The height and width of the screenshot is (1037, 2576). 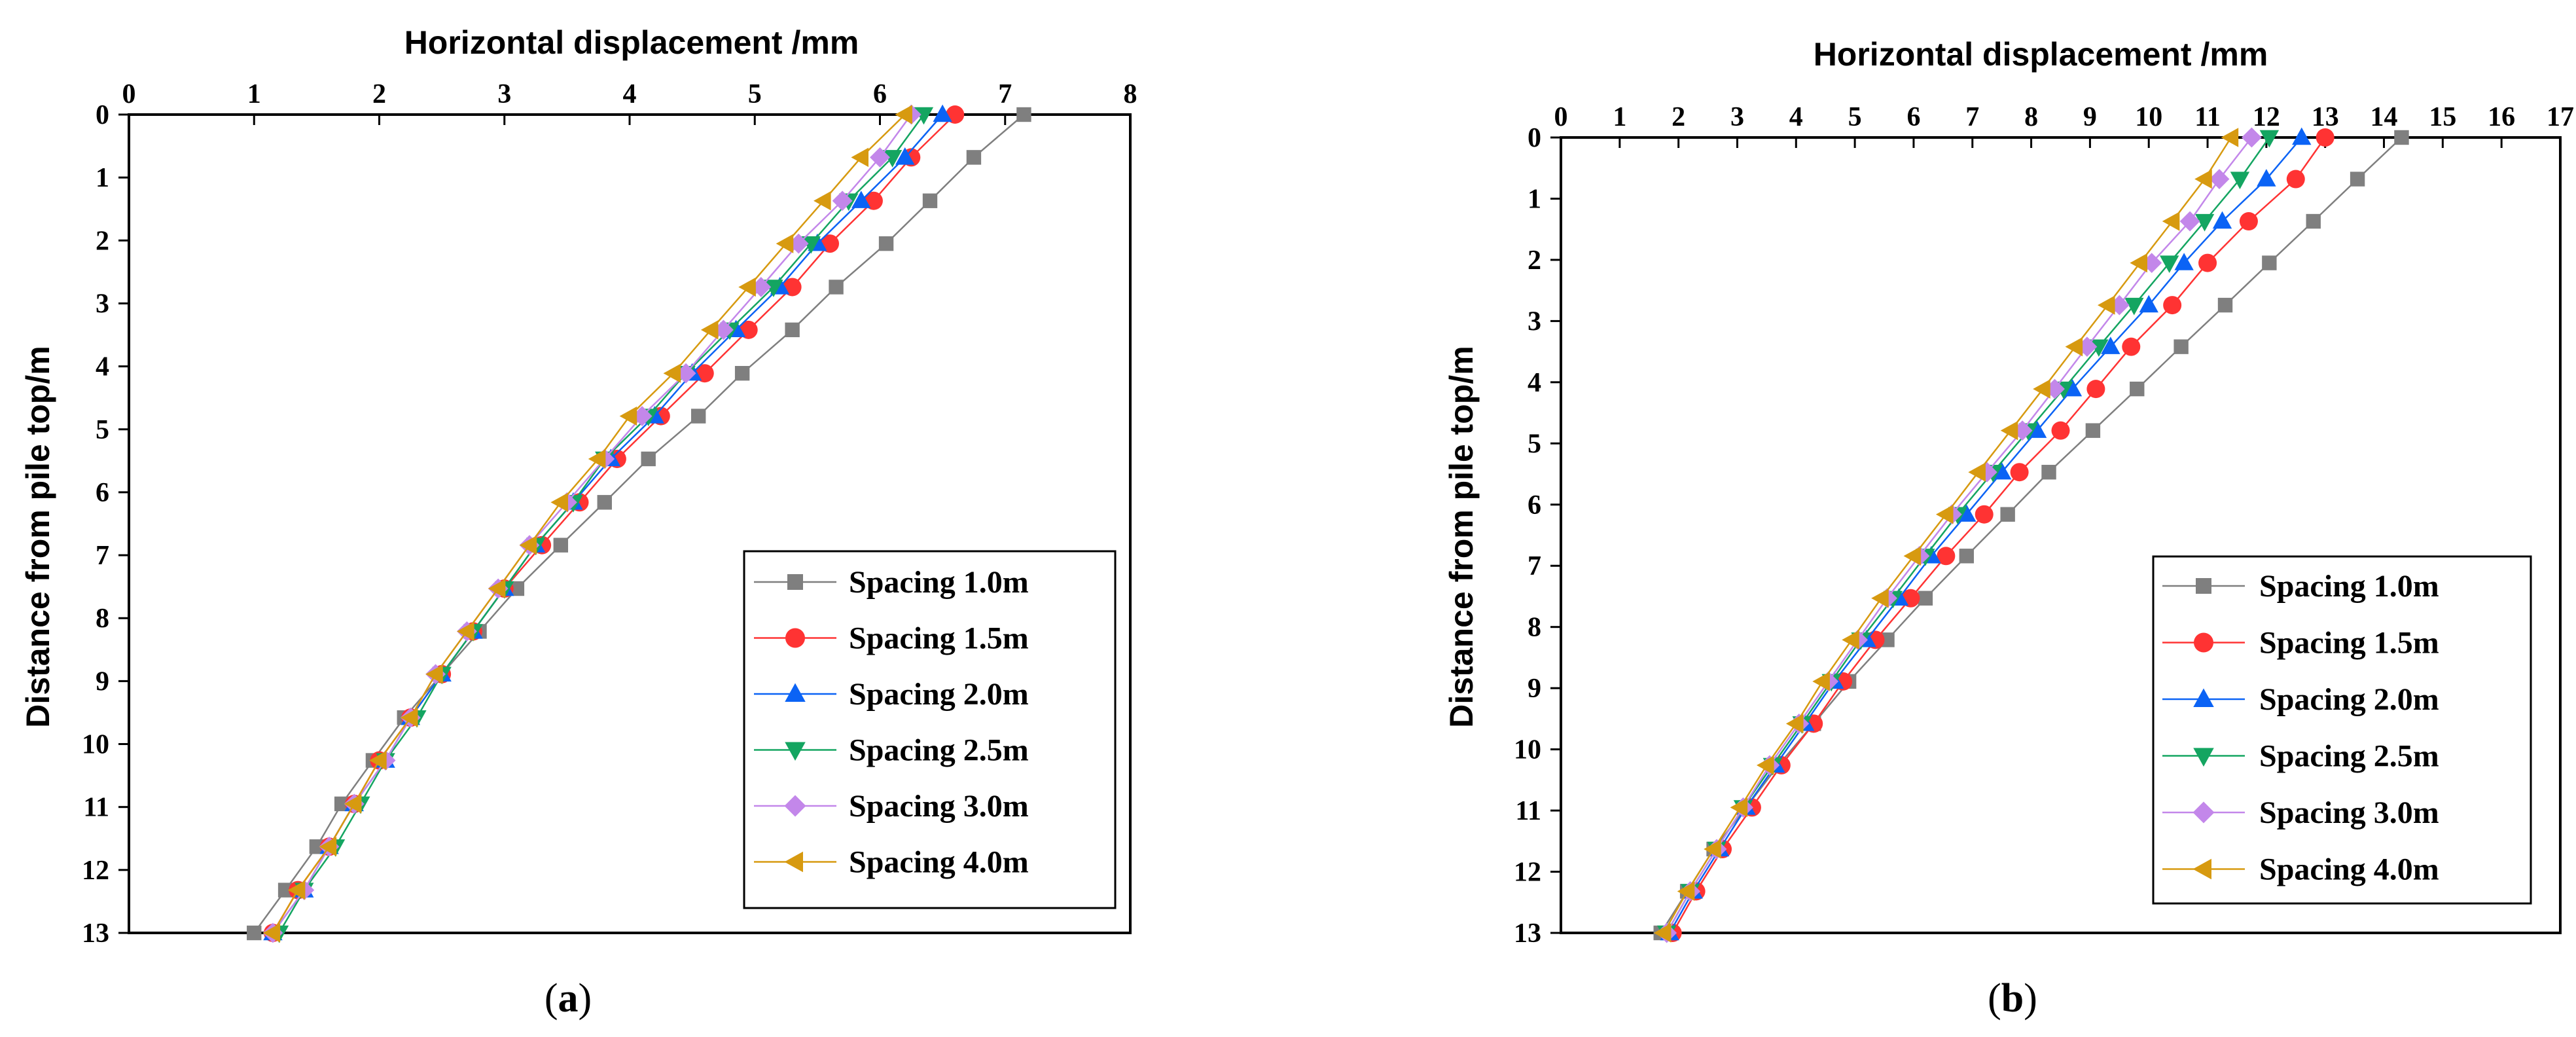 What do you see at coordinates (939, 750) in the screenshot?
I see `legend-label: Spacing 2.5m` at bounding box center [939, 750].